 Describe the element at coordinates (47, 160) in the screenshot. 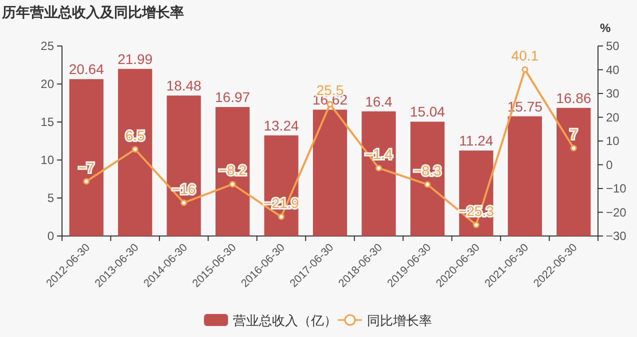

I see `y-tick-label: 10` at that location.